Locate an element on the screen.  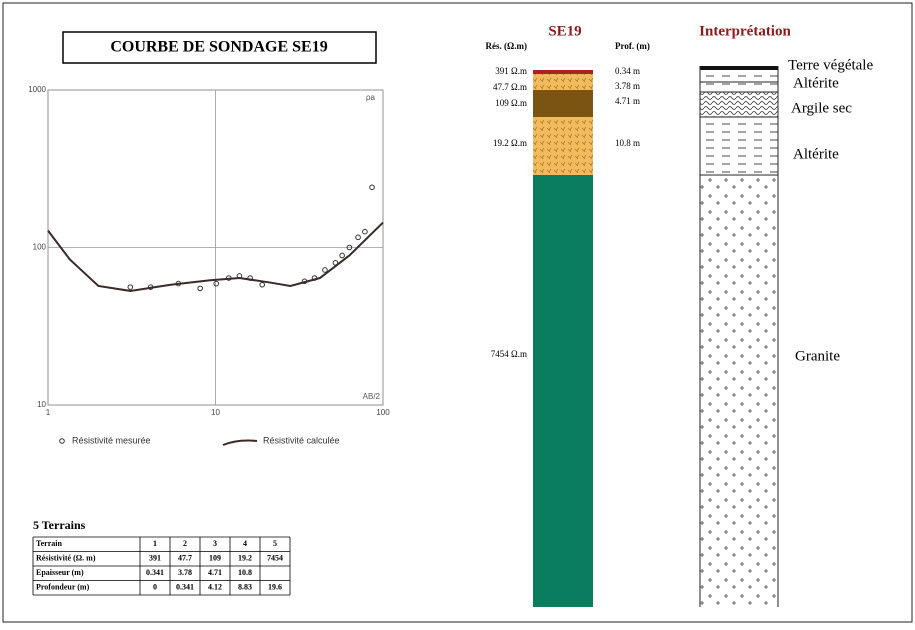
y-tick-label: 1000 is located at coordinates (37, 89).